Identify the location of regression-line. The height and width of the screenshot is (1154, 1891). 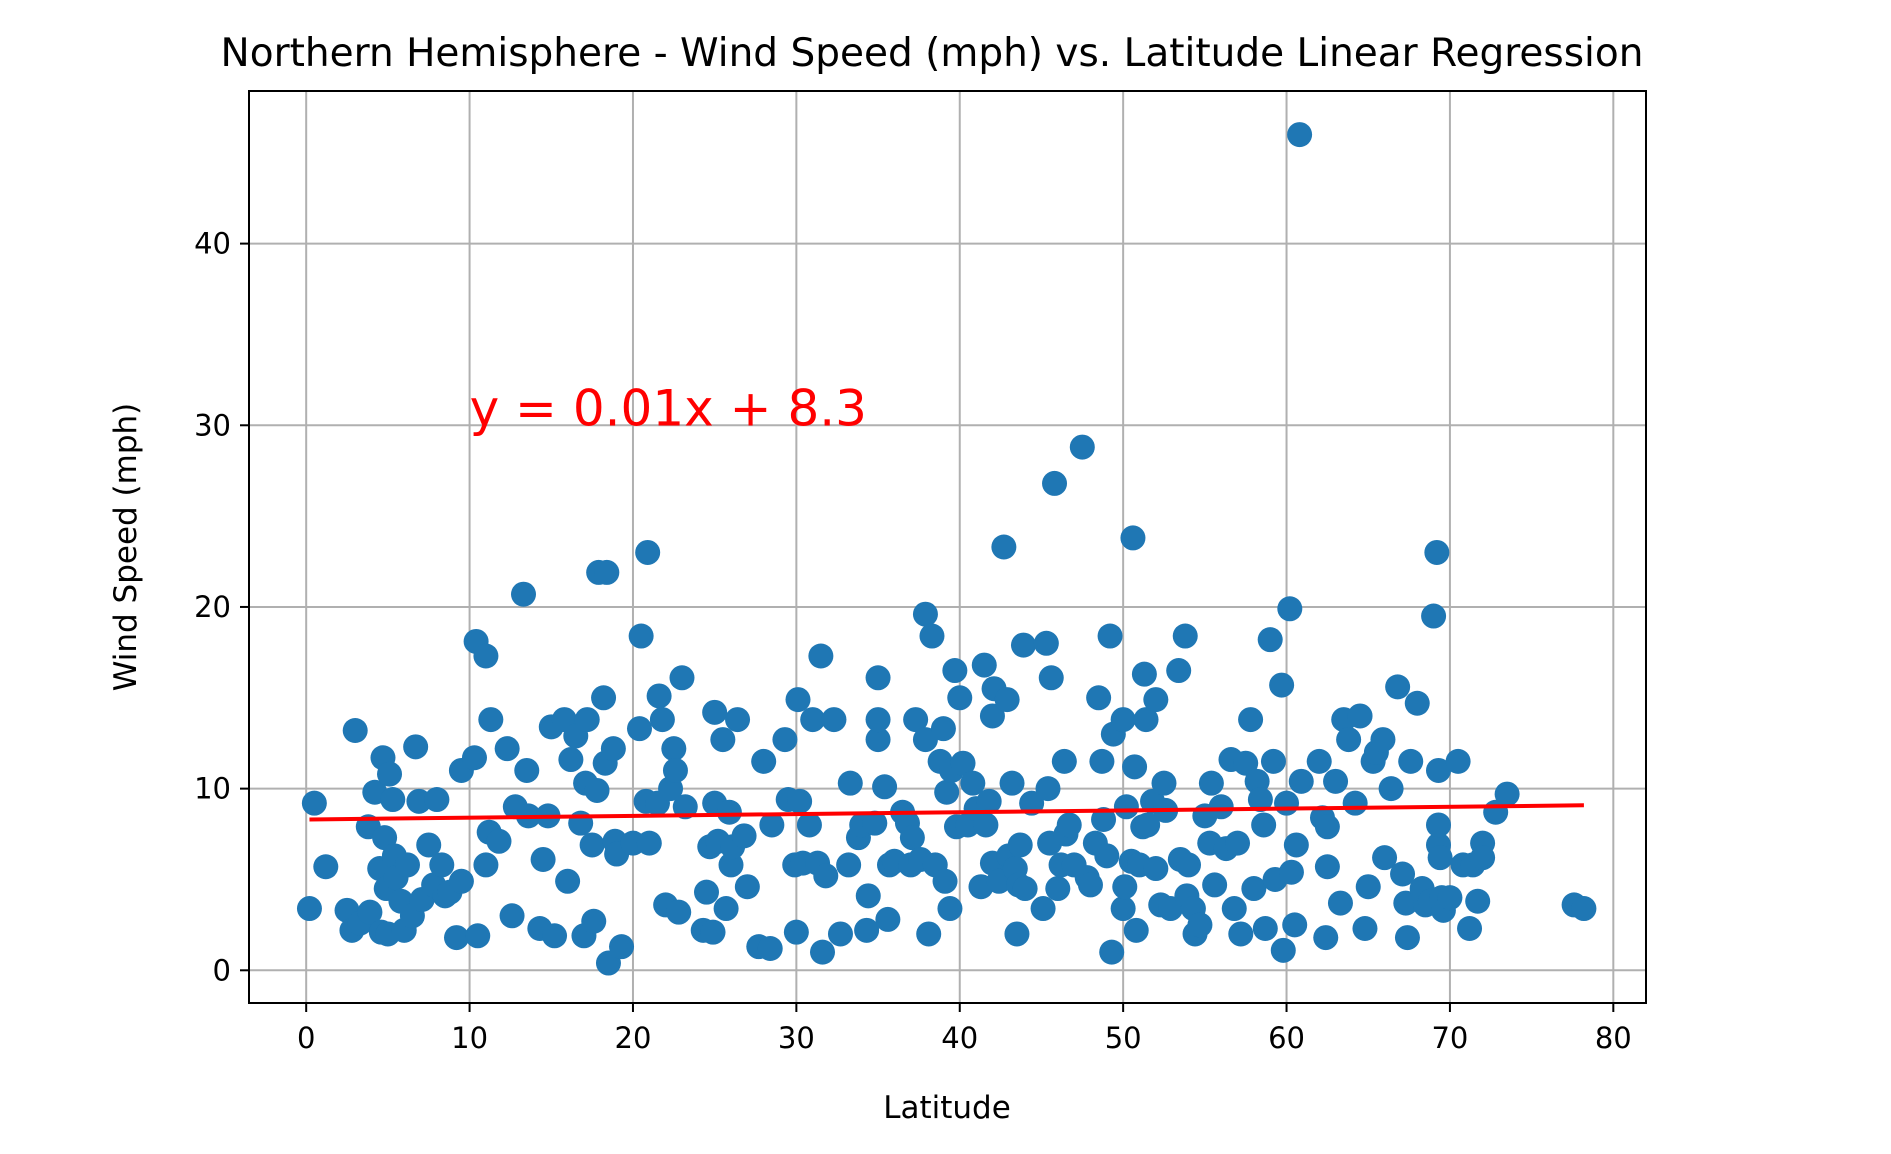
(946, 812).